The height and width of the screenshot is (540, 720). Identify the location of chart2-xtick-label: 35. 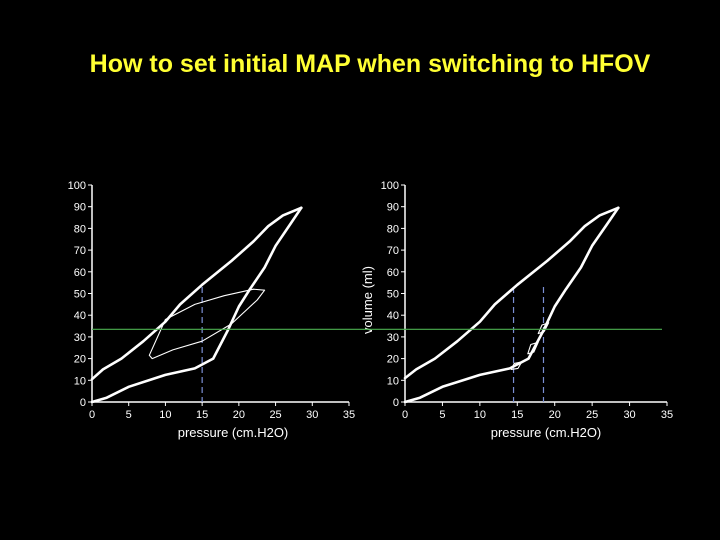
(667, 415).